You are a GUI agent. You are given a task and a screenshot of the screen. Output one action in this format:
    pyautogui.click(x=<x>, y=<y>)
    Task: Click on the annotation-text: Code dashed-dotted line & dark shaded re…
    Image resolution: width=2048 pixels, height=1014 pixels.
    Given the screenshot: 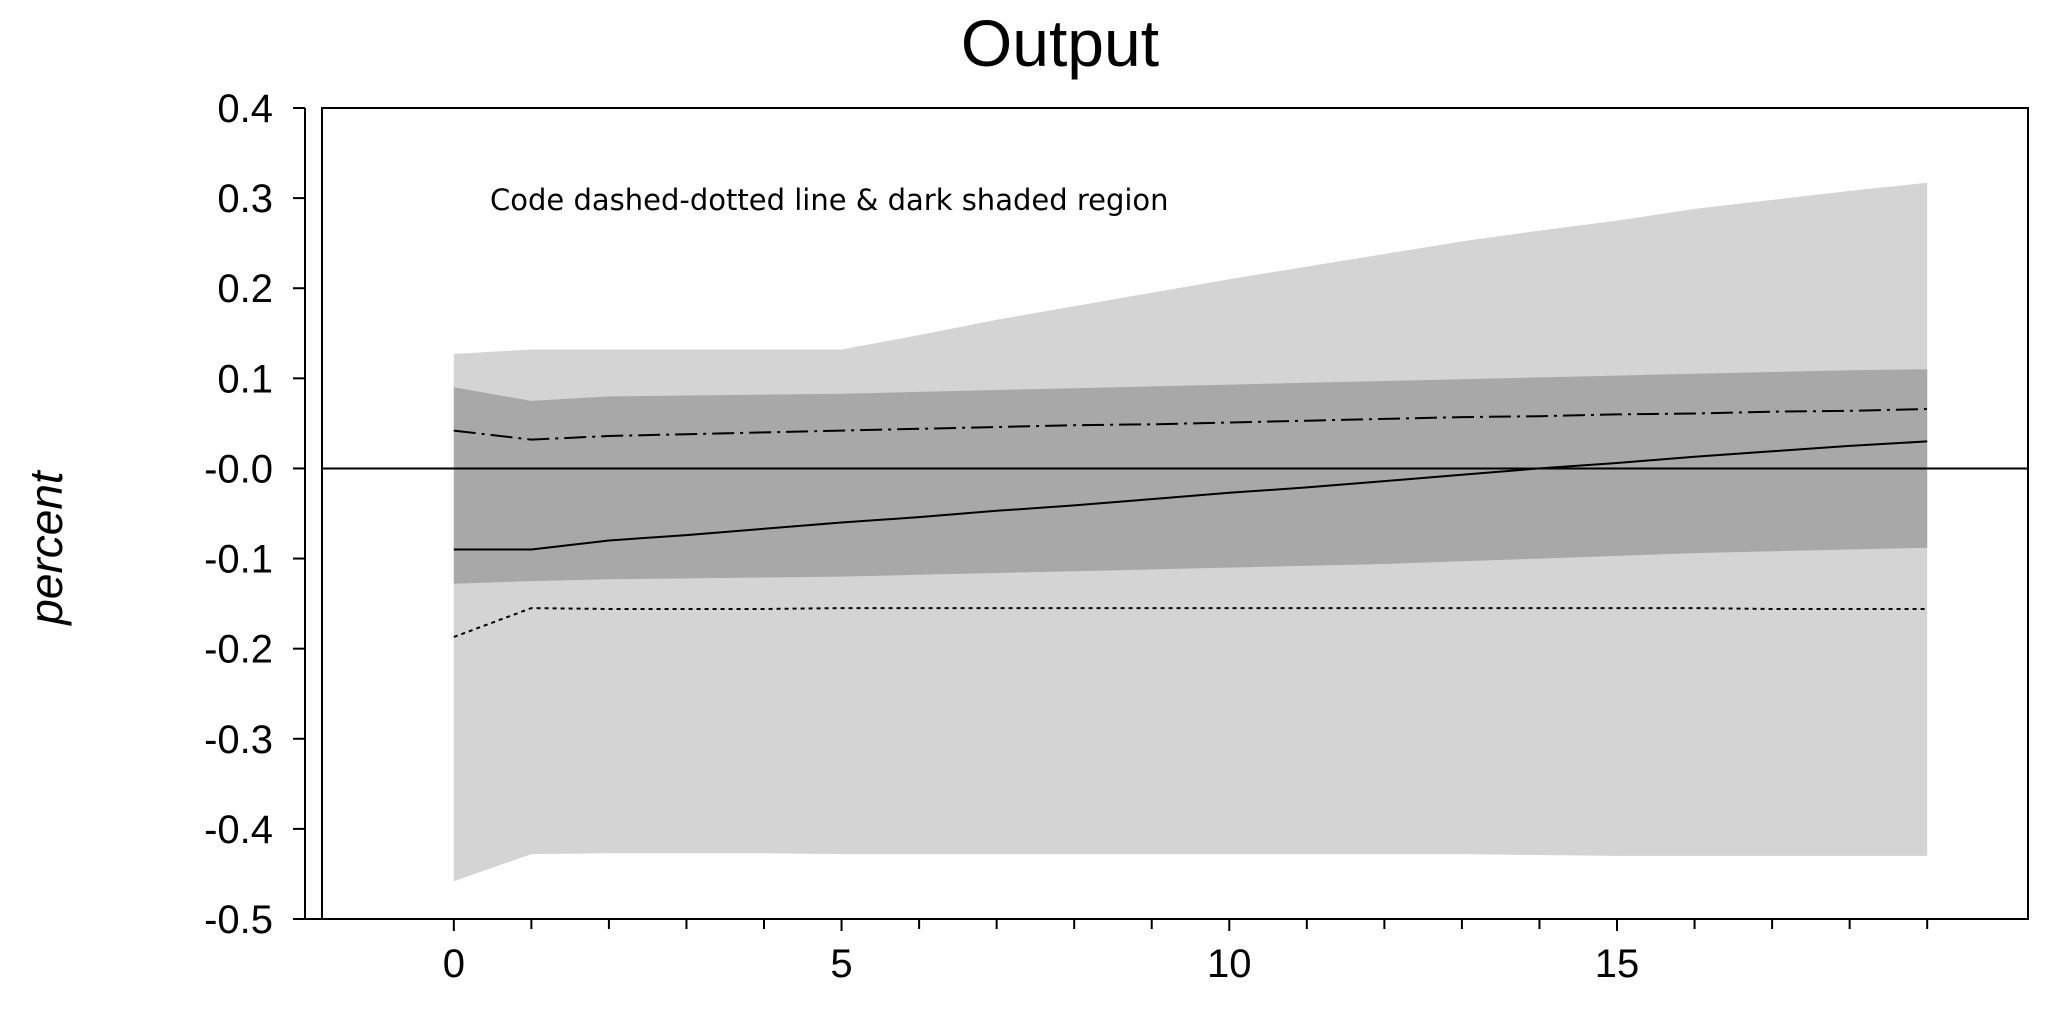 What is the action you would take?
    pyautogui.click(x=829, y=200)
    